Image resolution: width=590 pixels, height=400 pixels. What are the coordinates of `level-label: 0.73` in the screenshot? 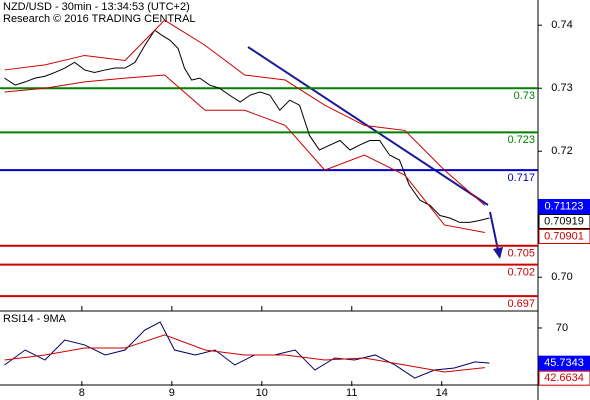 It's located at (524, 96).